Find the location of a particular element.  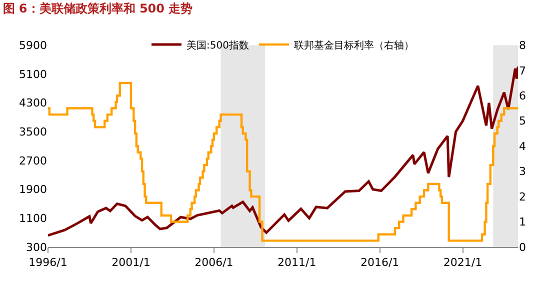

y-tick-label: 3500 is located at coordinates (33, 132).